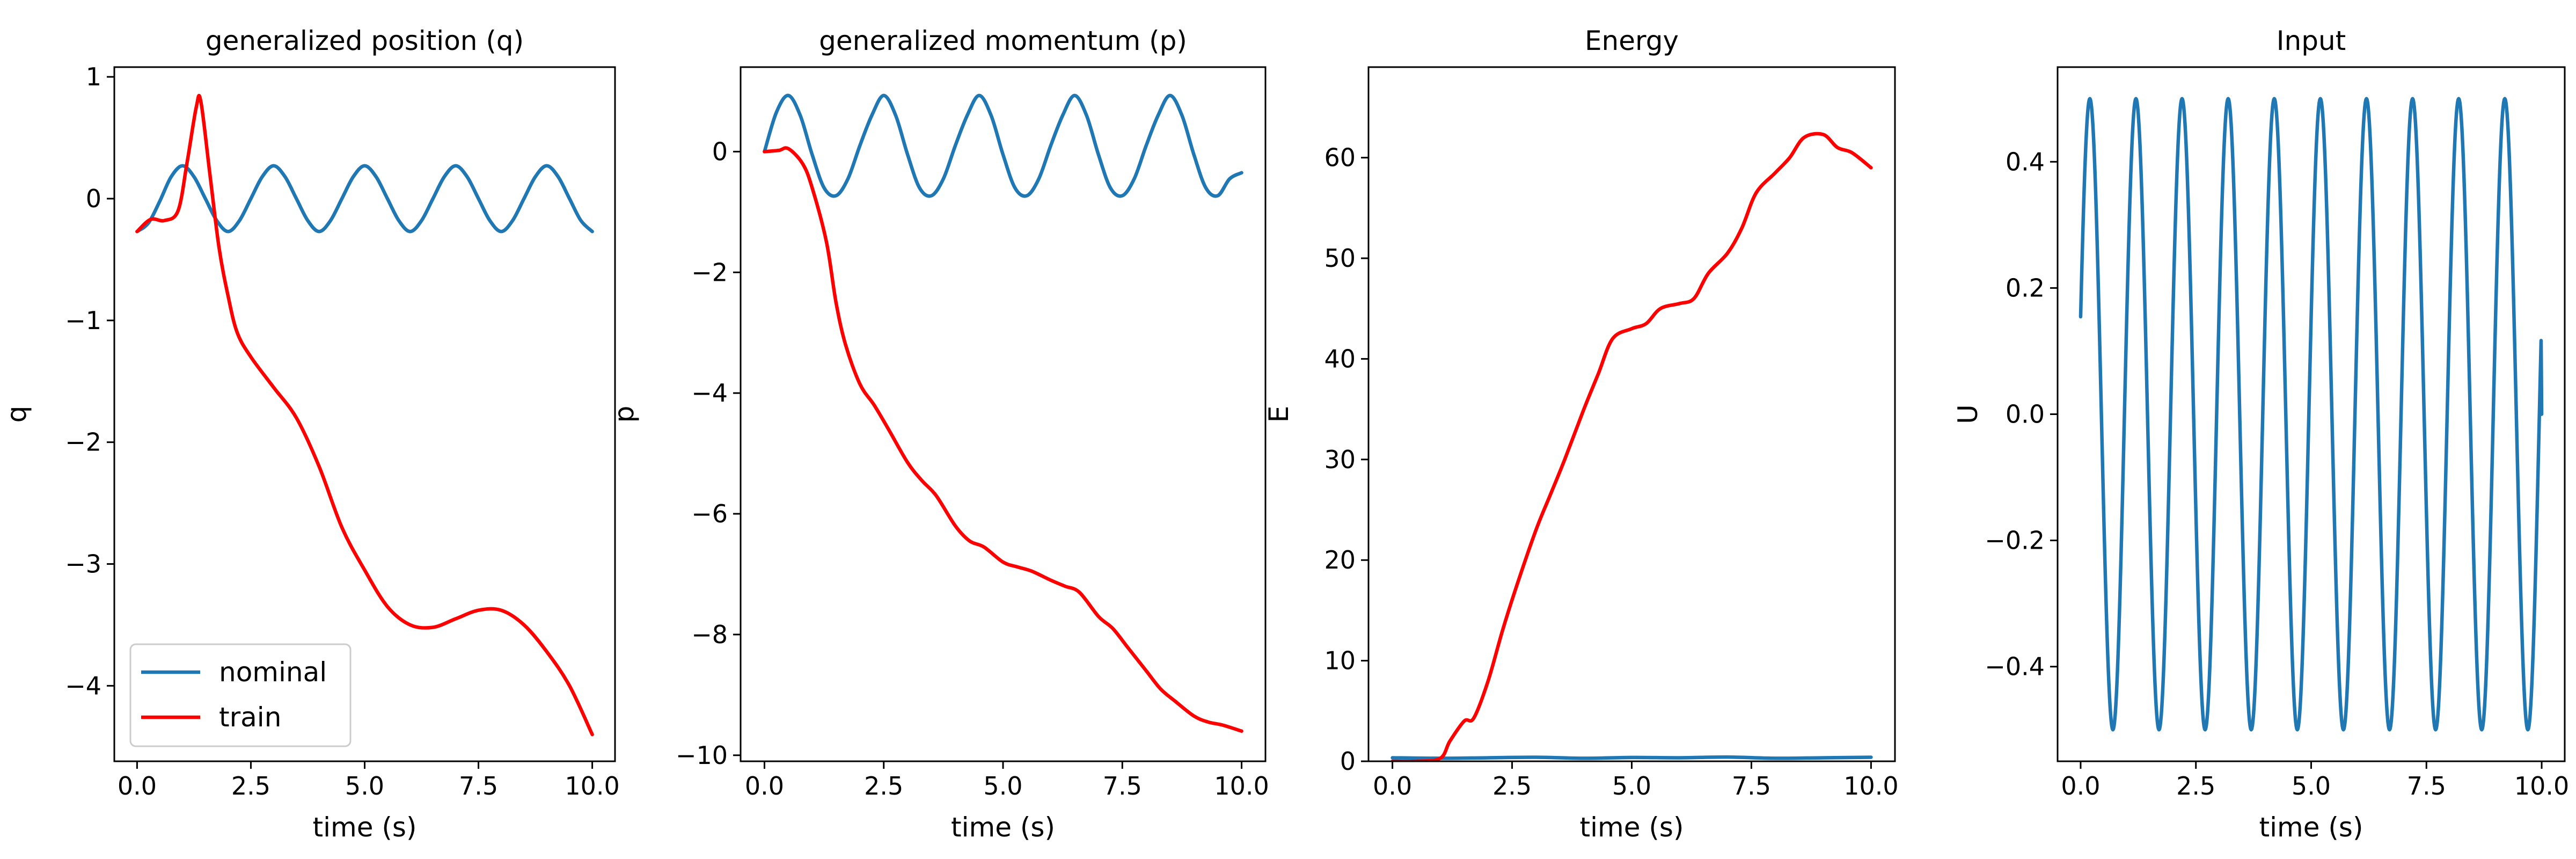 This screenshot has width=2576, height=859. What do you see at coordinates (1632, 40) in the screenshot?
I see `chart-title: Energy` at bounding box center [1632, 40].